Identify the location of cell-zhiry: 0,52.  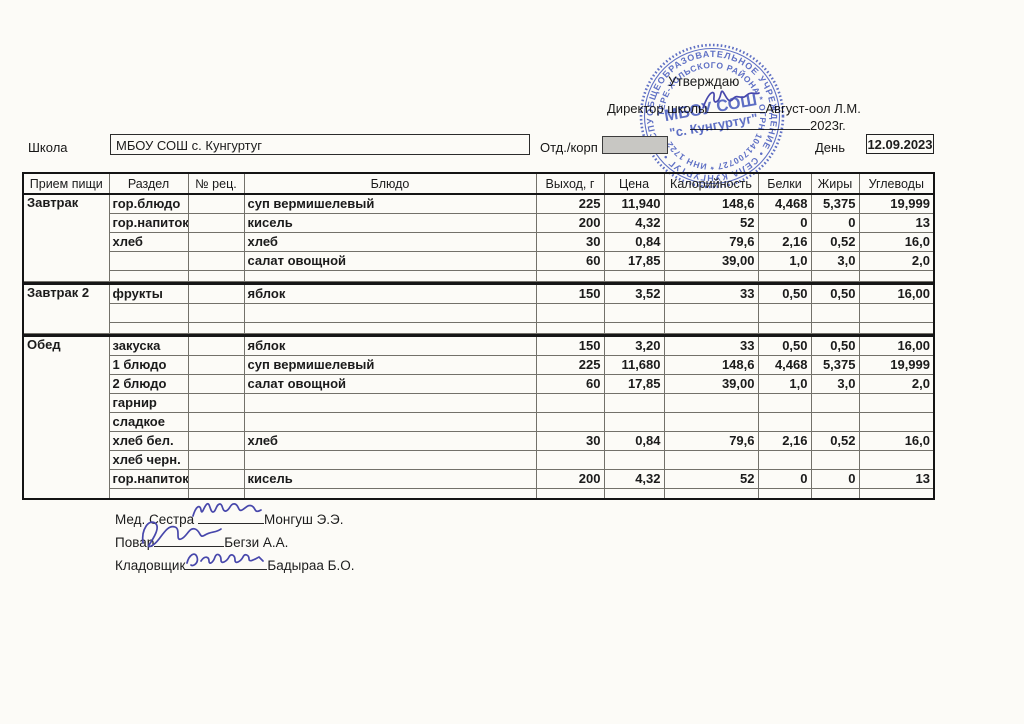
(835, 241).